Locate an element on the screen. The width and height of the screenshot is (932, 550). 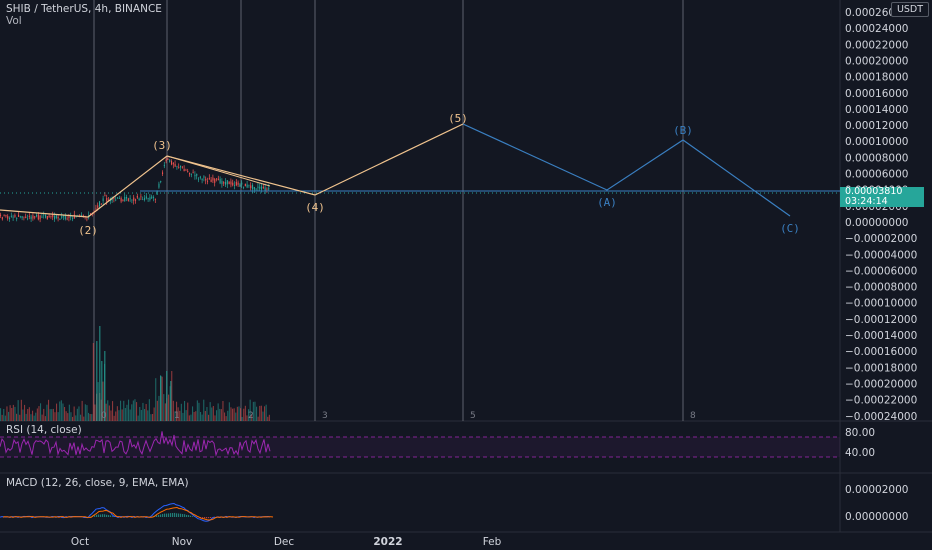
impulse-wave-line is located at coordinates (232, 170).